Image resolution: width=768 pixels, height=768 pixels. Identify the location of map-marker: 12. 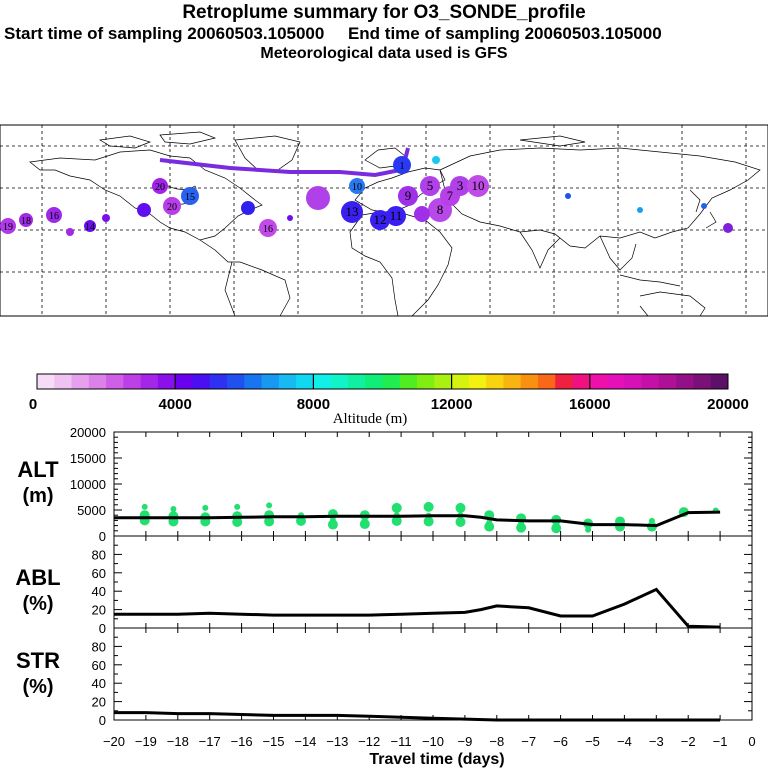
(380, 220).